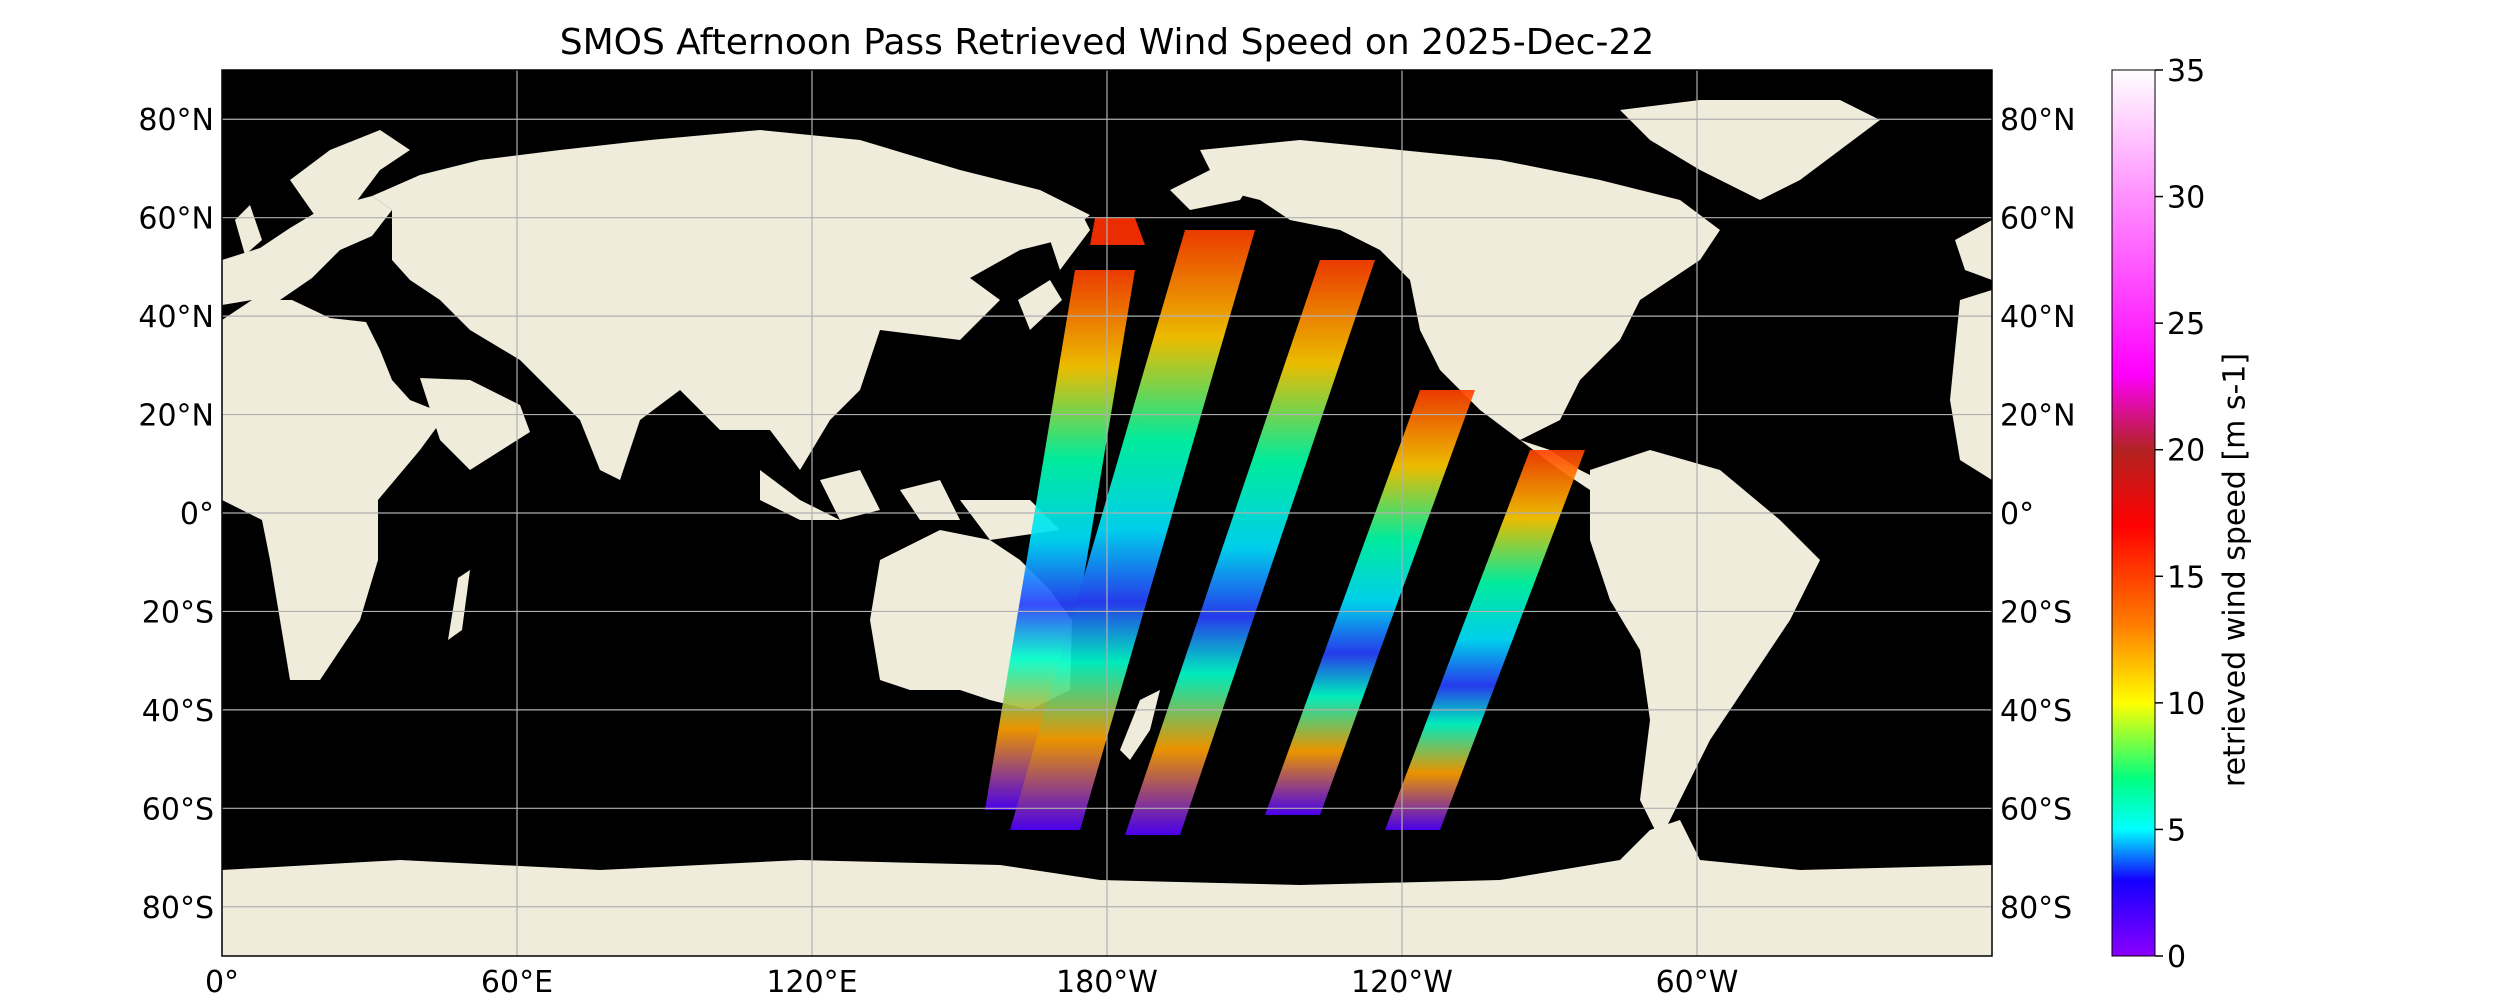  I want to click on lat-label-right-5: 20°S, so click(2036, 612).